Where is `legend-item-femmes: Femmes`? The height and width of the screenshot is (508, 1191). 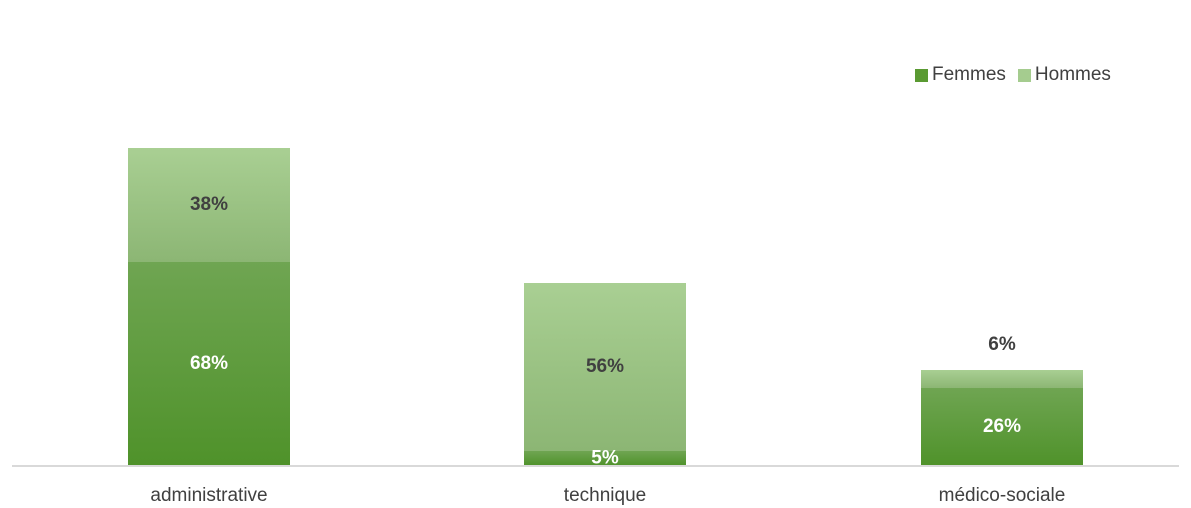
legend-item-femmes: Femmes is located at coordinates (960, 75).